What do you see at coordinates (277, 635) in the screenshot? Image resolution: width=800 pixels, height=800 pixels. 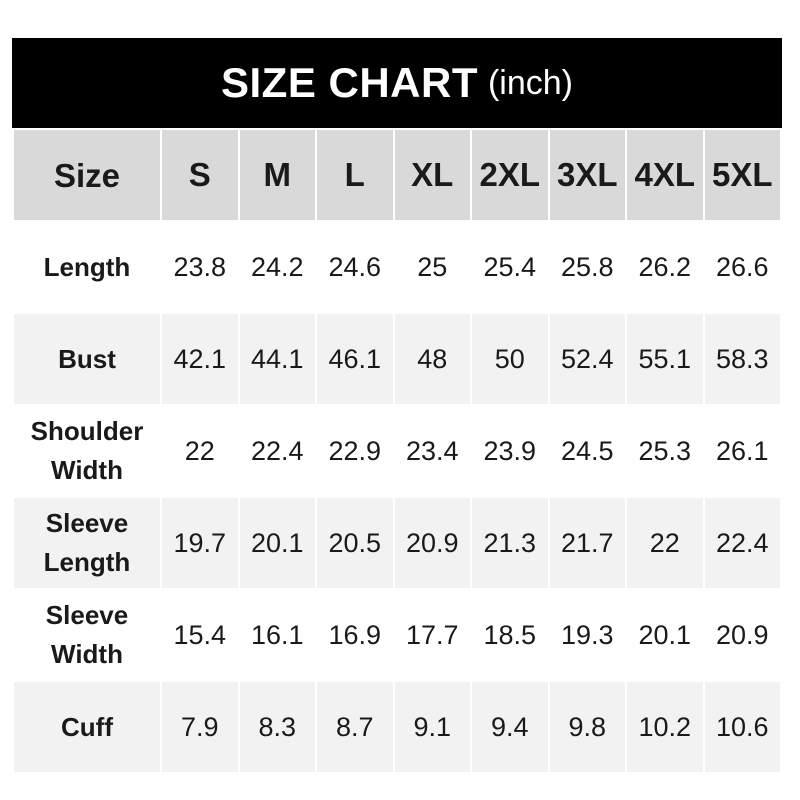 I see `table-cell: 16.1` at bounding box center [277, 635].